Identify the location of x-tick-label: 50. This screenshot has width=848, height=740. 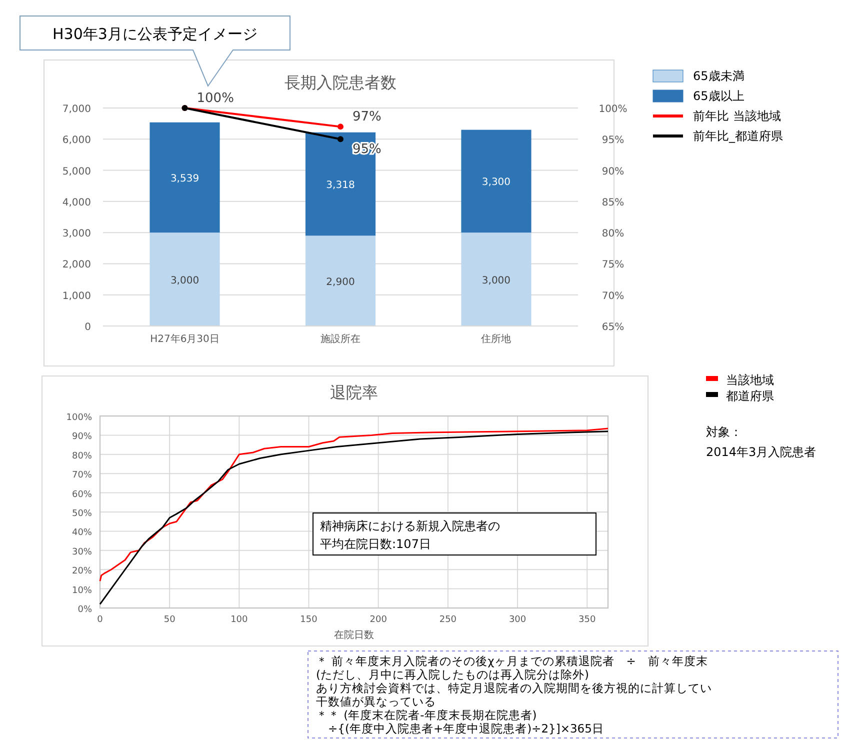
(170, 620).